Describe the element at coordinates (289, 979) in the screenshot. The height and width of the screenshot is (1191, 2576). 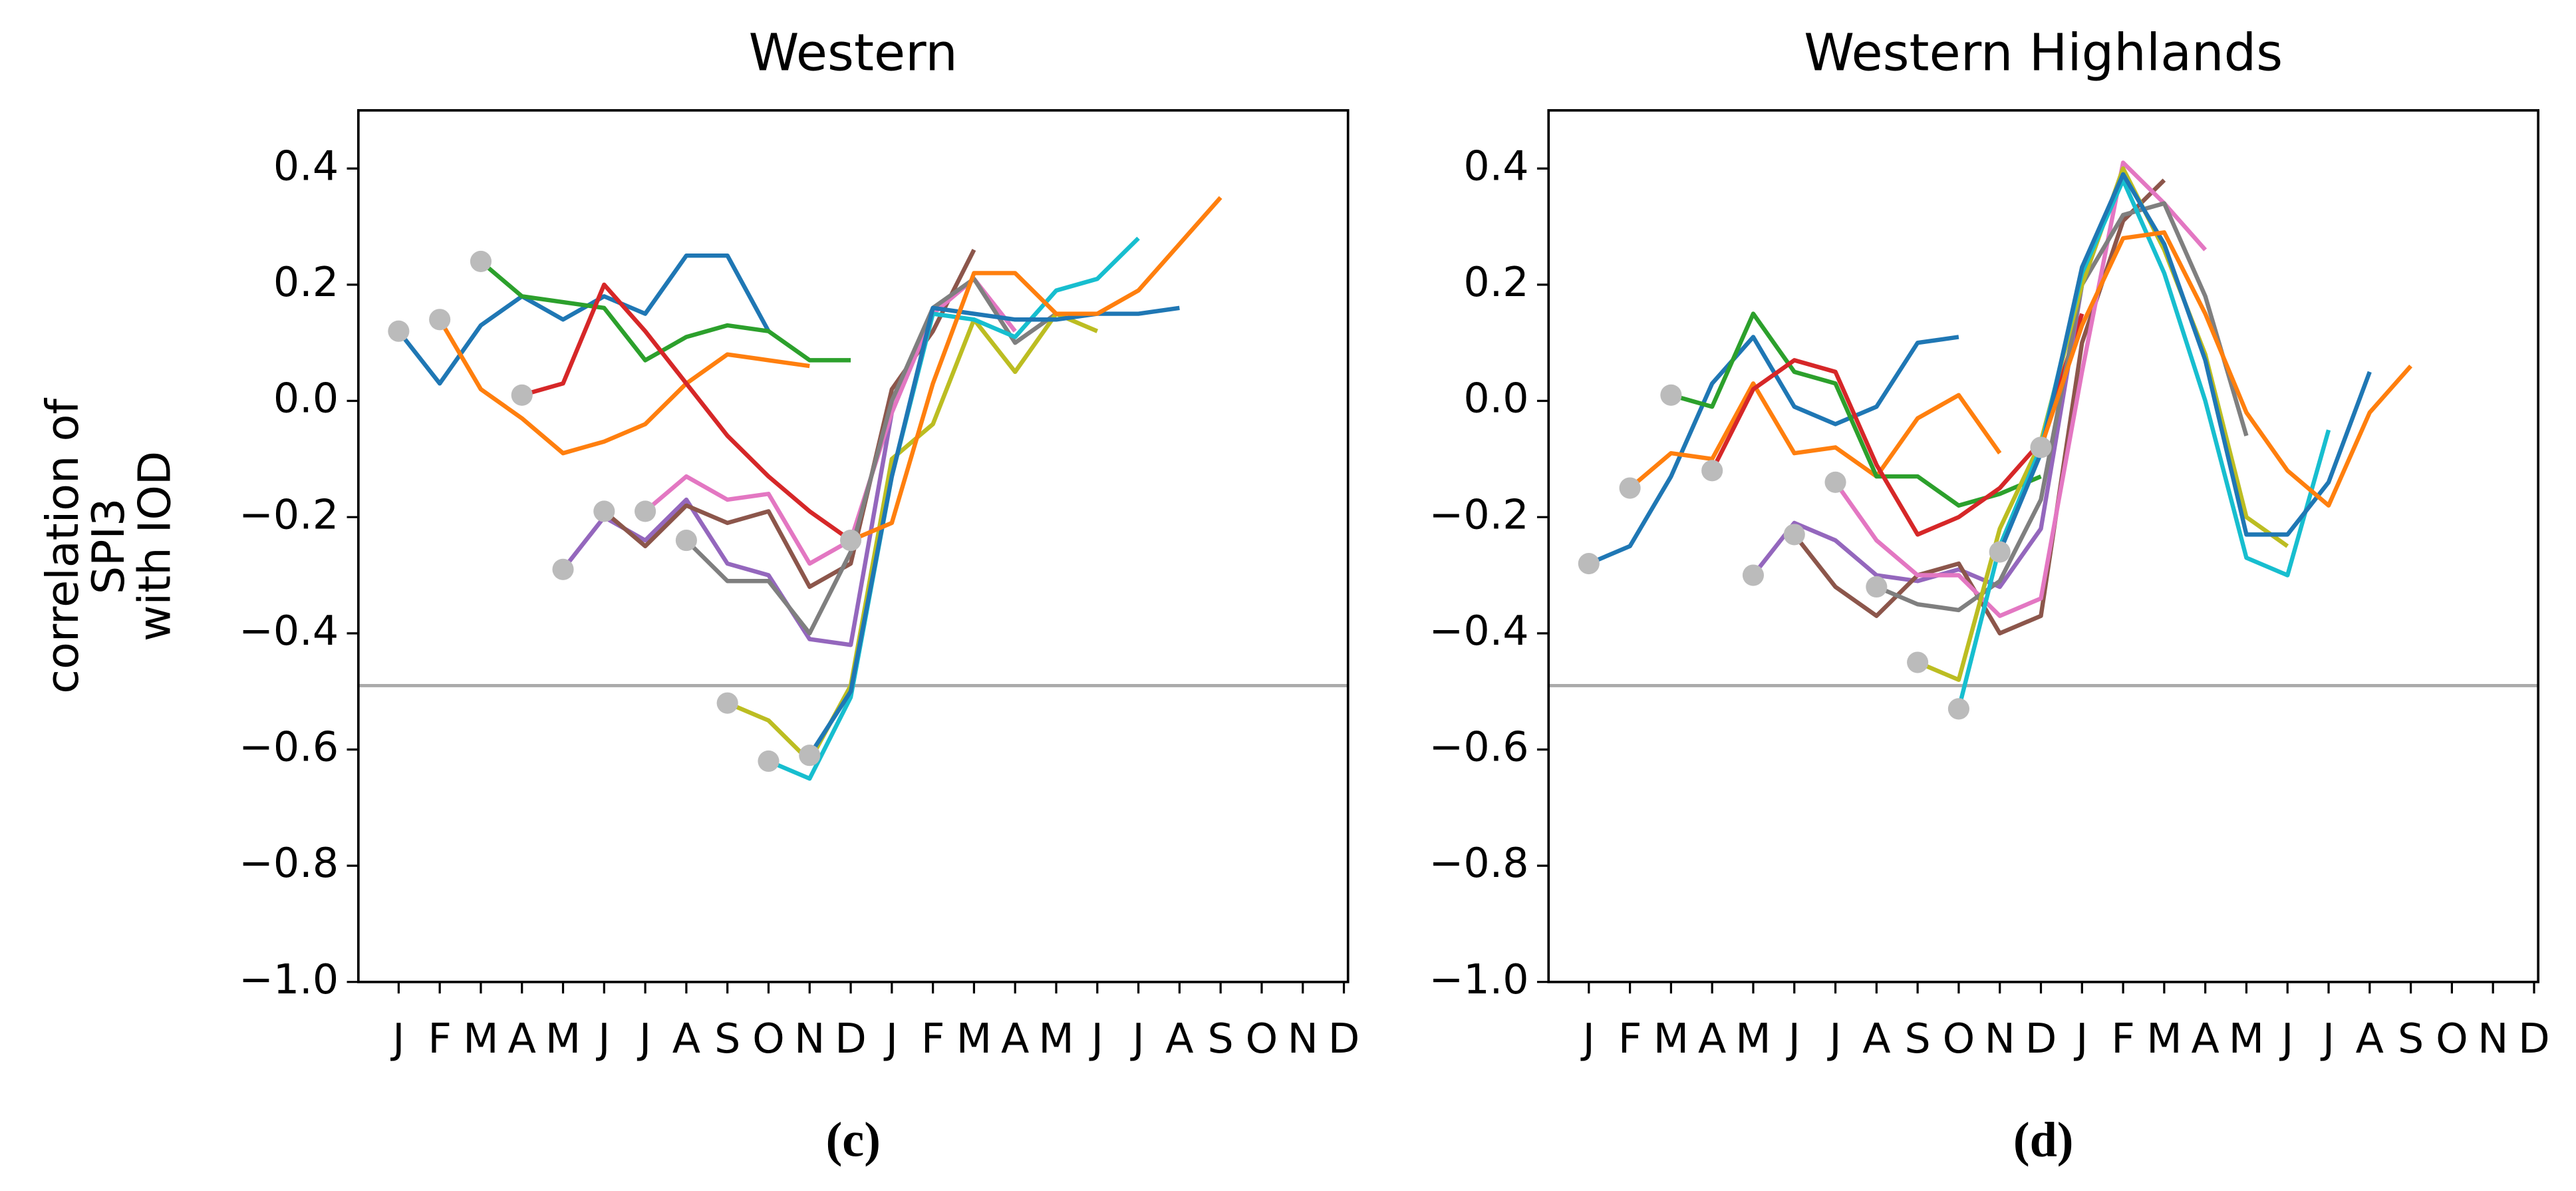
I see `y-tick-label: −1.0` at that location.